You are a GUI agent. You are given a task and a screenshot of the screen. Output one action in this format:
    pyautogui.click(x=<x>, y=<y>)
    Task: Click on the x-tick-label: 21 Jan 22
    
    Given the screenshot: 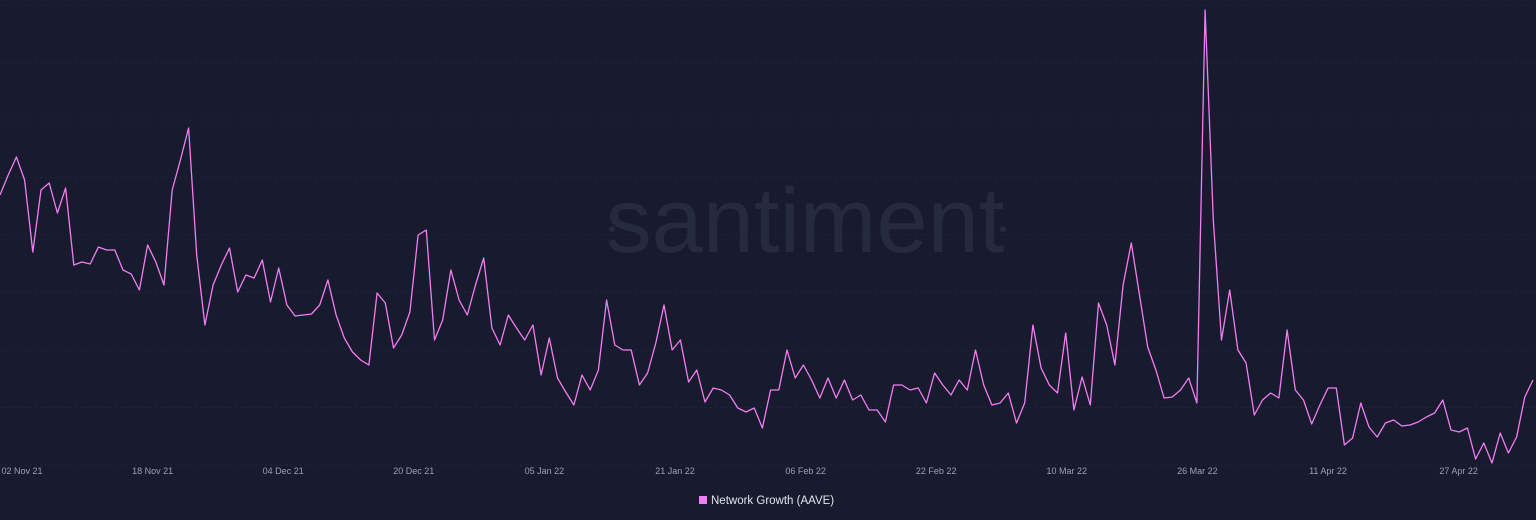 What is the action you would take?
    pyautogui.click(x=675, y=471)
    